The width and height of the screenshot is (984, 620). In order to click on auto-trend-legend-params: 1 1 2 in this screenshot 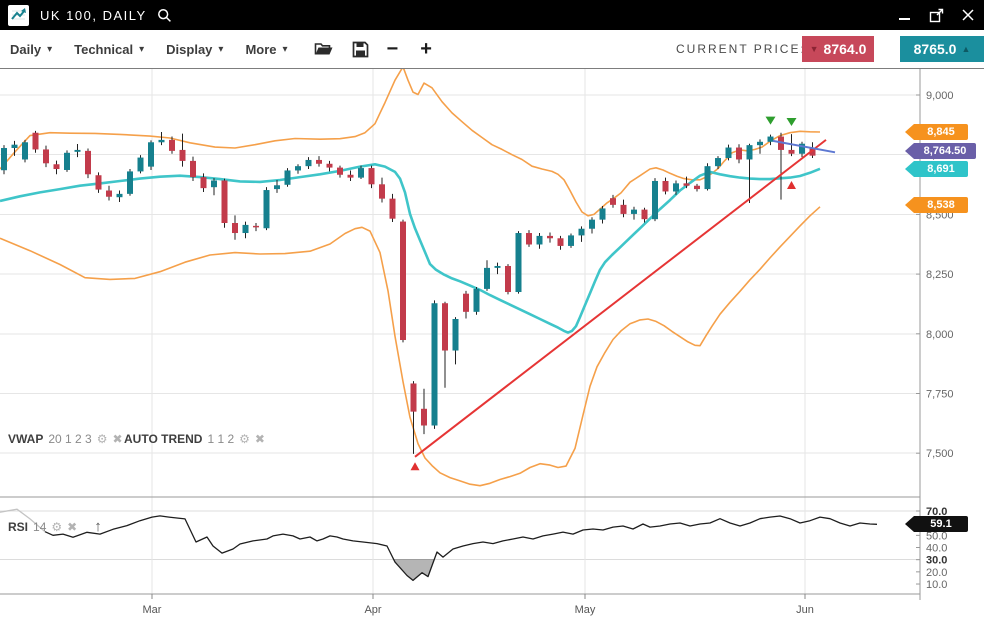, I will do `click(221, 439)`.